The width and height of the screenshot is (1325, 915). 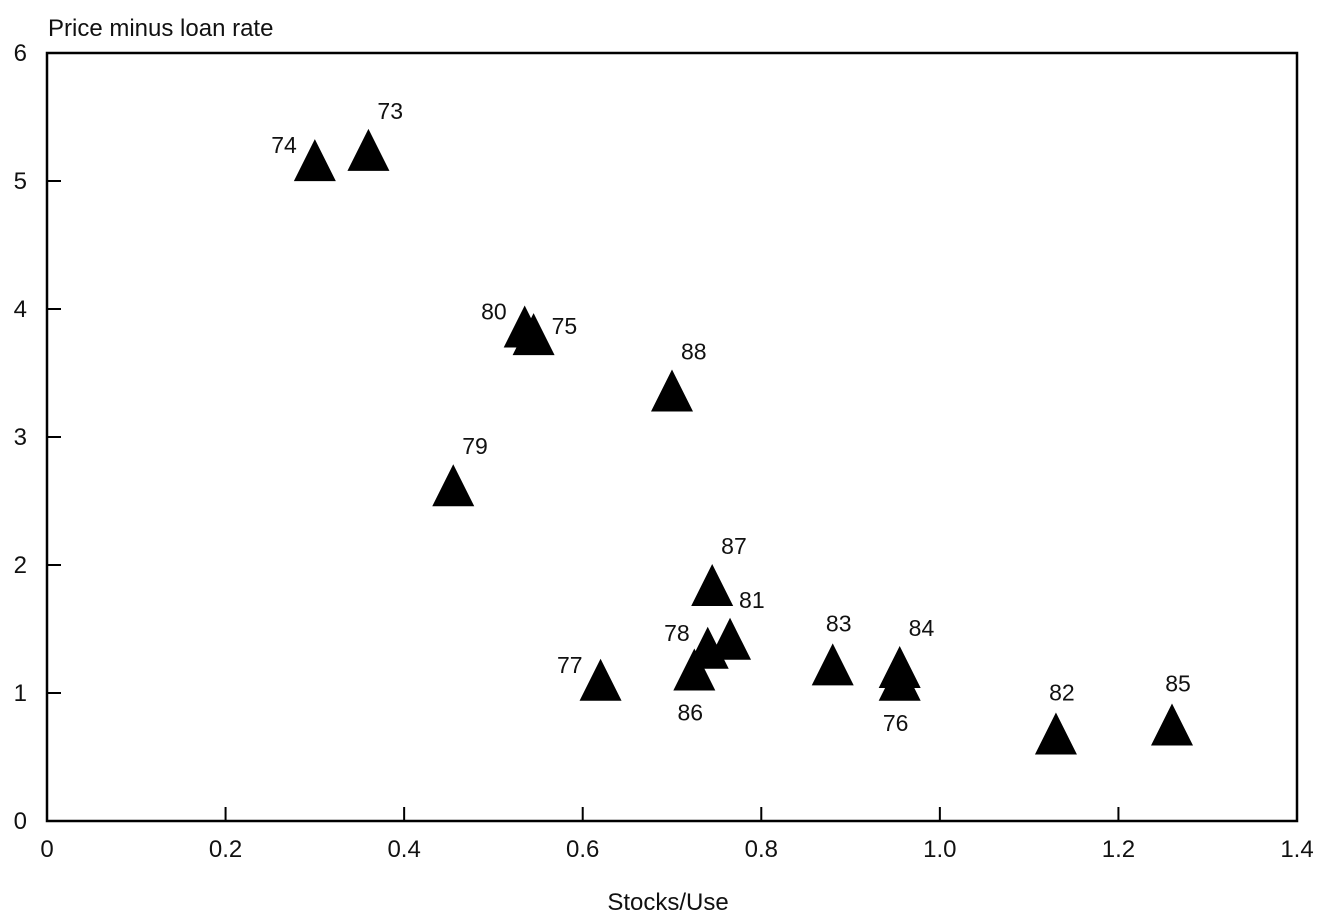 I want to click on x-tick-label: 0.4, so click(x=403, y=849).